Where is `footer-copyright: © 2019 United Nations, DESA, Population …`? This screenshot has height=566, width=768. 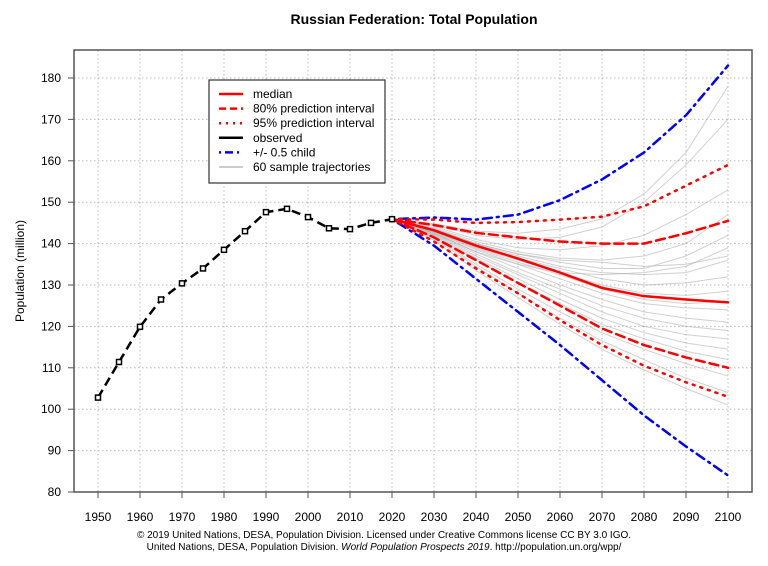
footer-copyright: © 2019 United Nations, DESA, Population … is located at coordinates (384, 535).